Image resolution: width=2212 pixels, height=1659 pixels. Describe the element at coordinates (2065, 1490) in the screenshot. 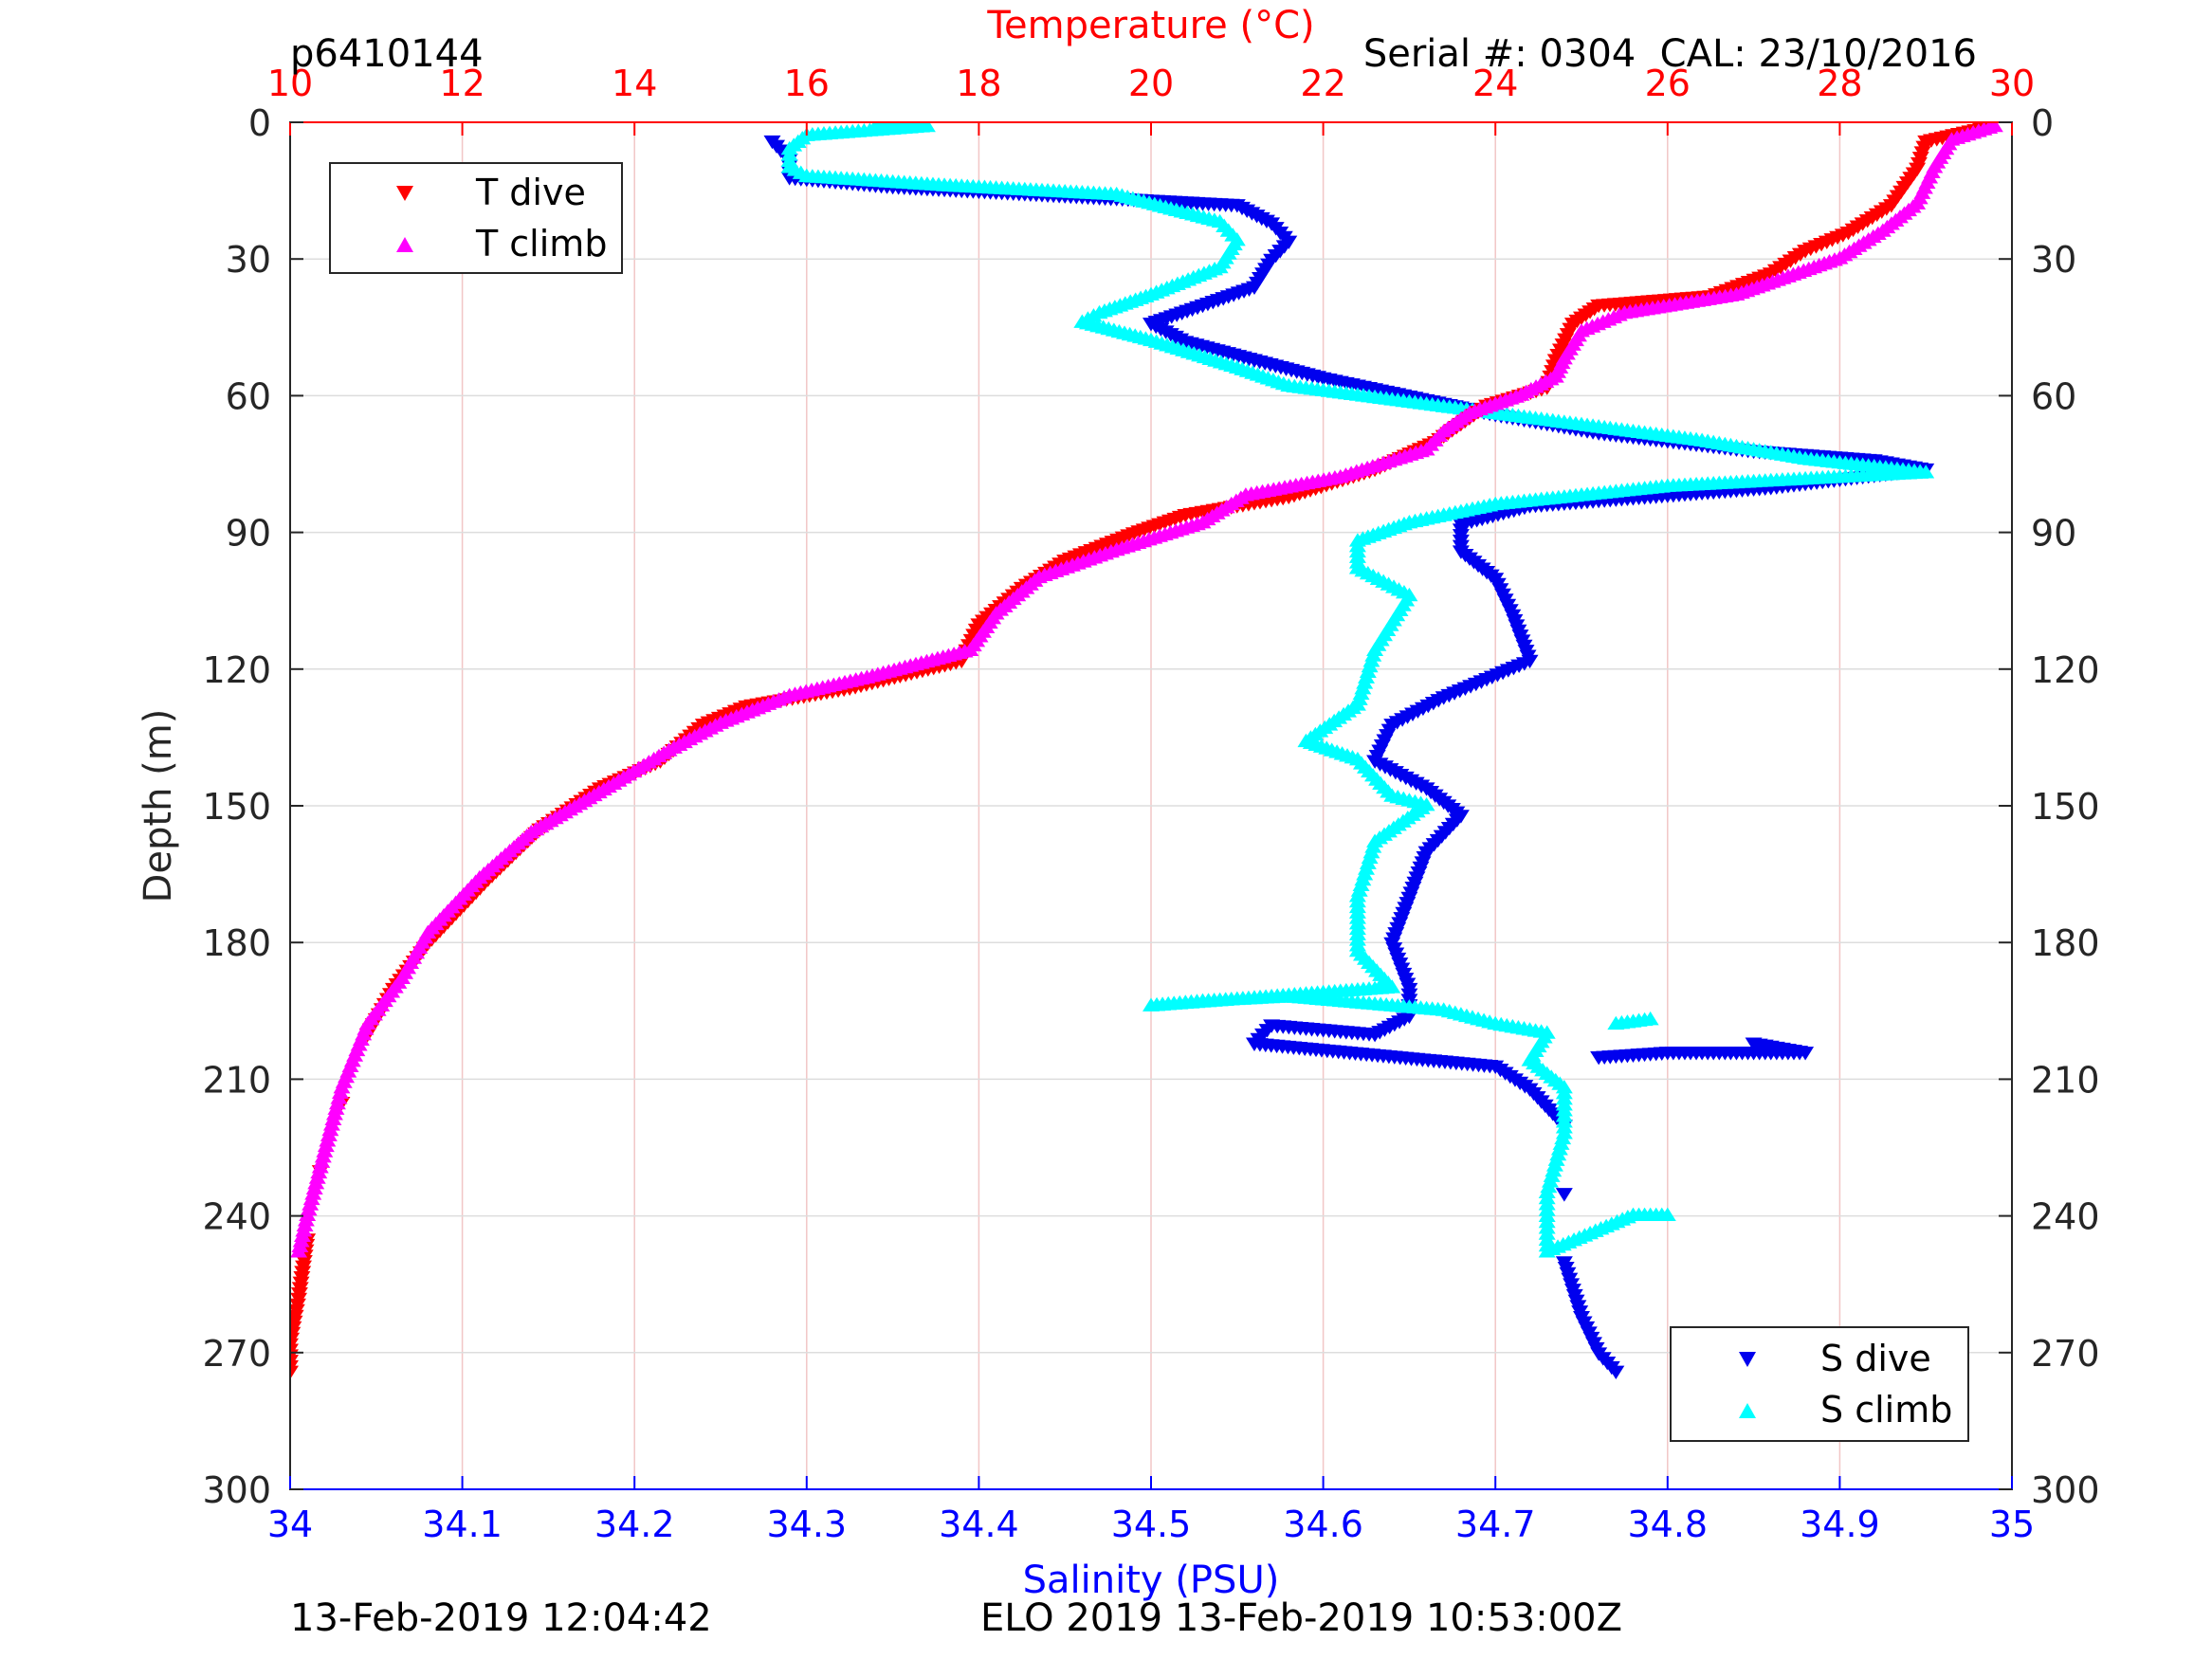

I see `depth-tick-label-right: 300` at that location.